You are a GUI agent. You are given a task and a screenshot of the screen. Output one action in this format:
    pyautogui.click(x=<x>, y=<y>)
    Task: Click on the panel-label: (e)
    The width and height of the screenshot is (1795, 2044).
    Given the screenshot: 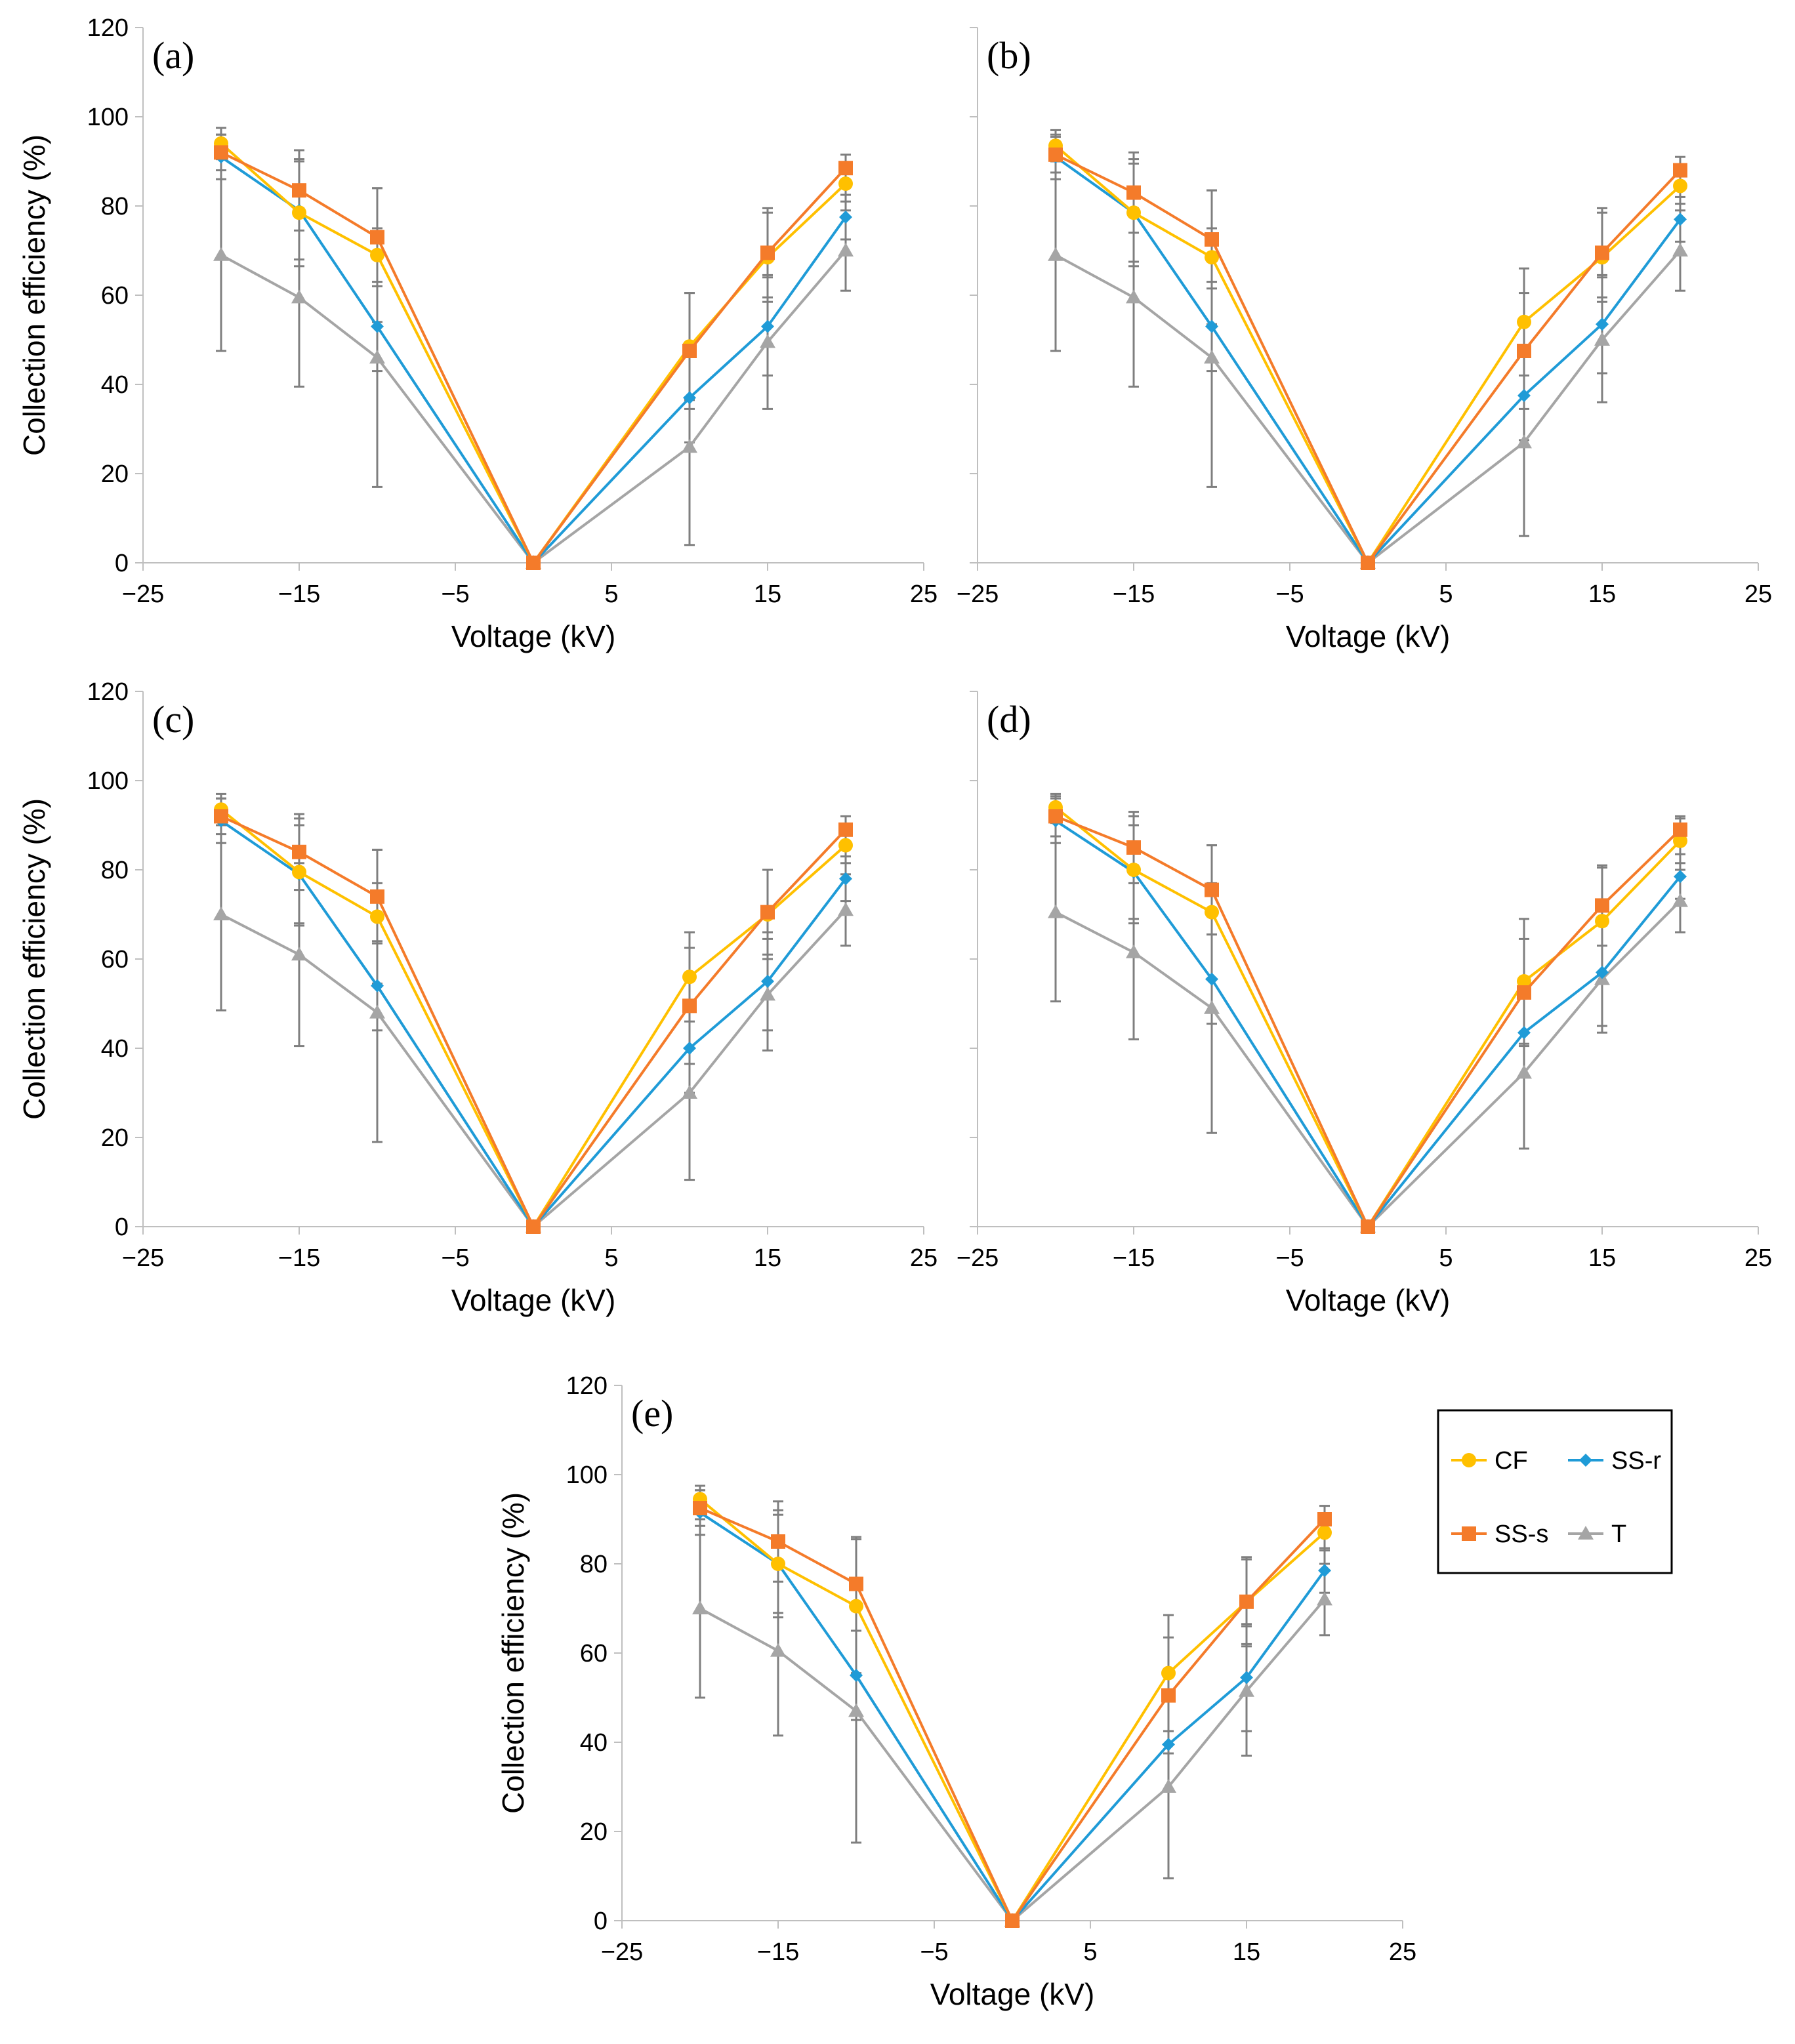 What is the action you would take?
    pyautogui.click(x=652, y=1413)
    